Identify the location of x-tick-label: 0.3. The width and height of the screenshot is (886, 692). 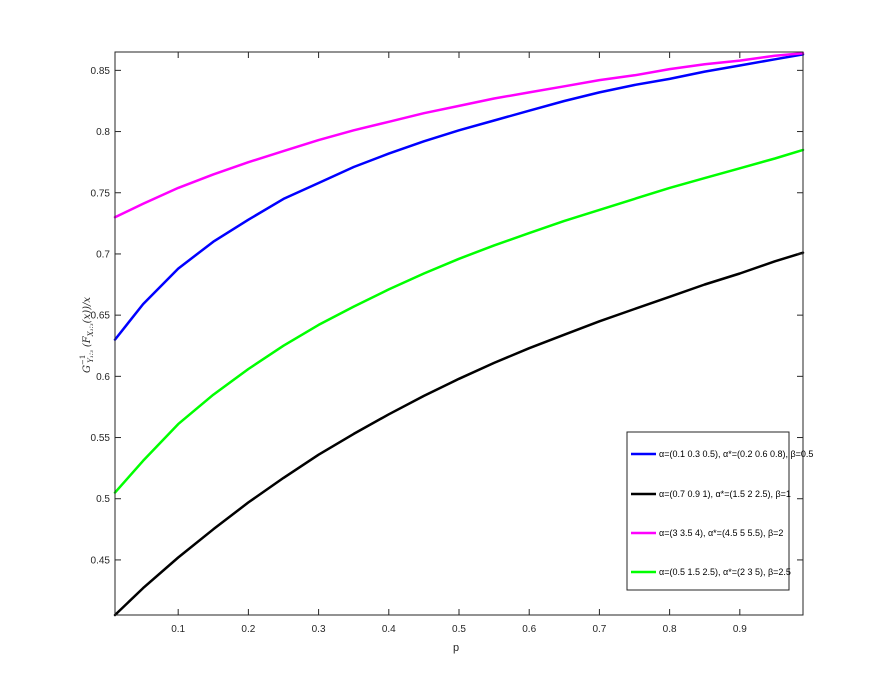
(319, 629).